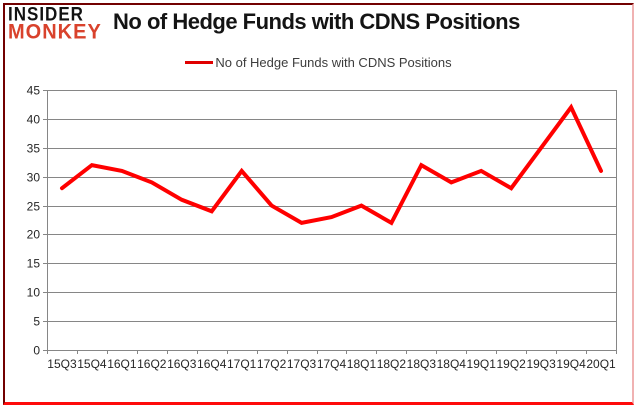  Describe the element at coordinates (34, 207) in the screenshot. I see `y-tick-label: 25` at that location.